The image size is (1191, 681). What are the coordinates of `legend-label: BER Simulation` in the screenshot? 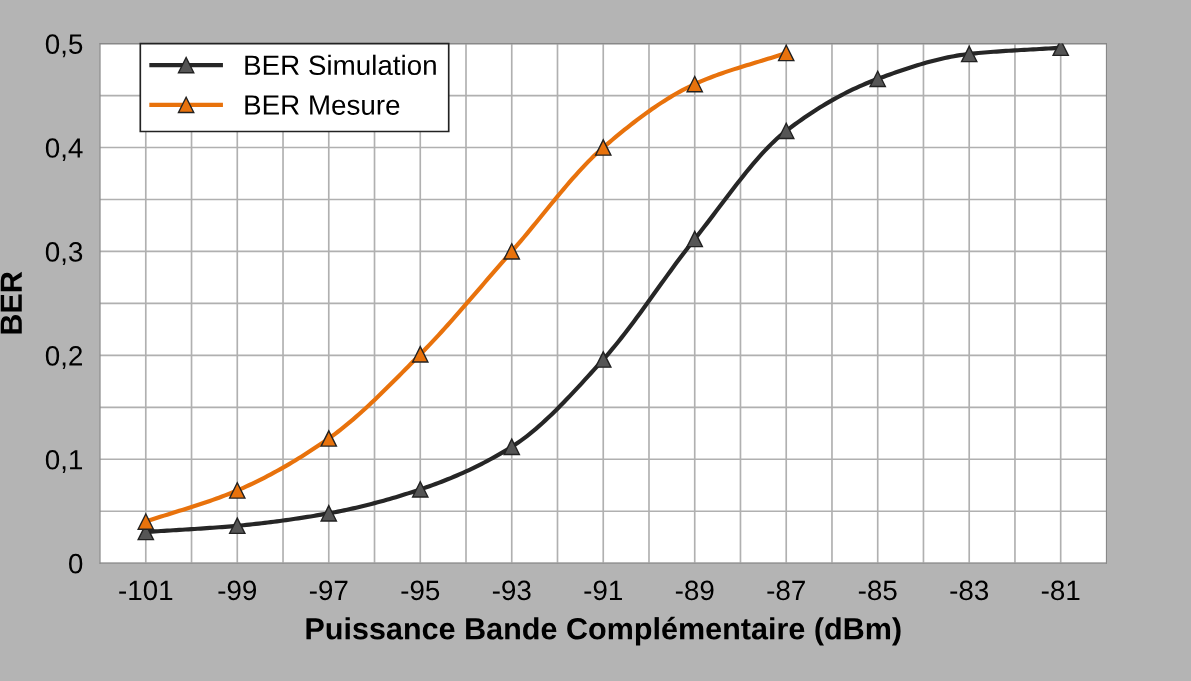 It's located at (340, 65).